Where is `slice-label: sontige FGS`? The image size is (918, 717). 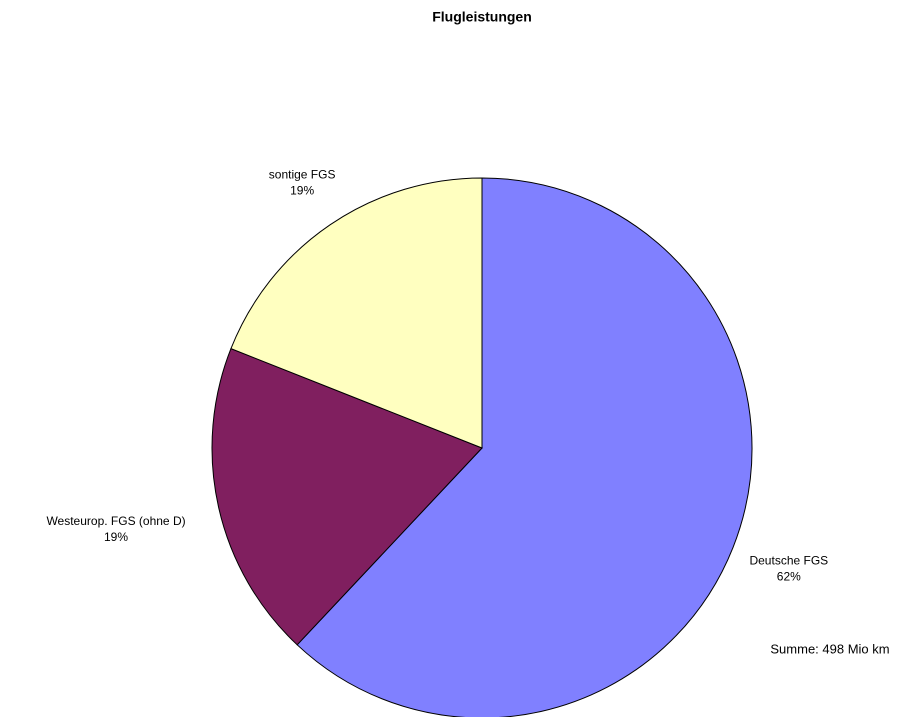
slice-label: sontige FGS is located at coordinates (302, 175).